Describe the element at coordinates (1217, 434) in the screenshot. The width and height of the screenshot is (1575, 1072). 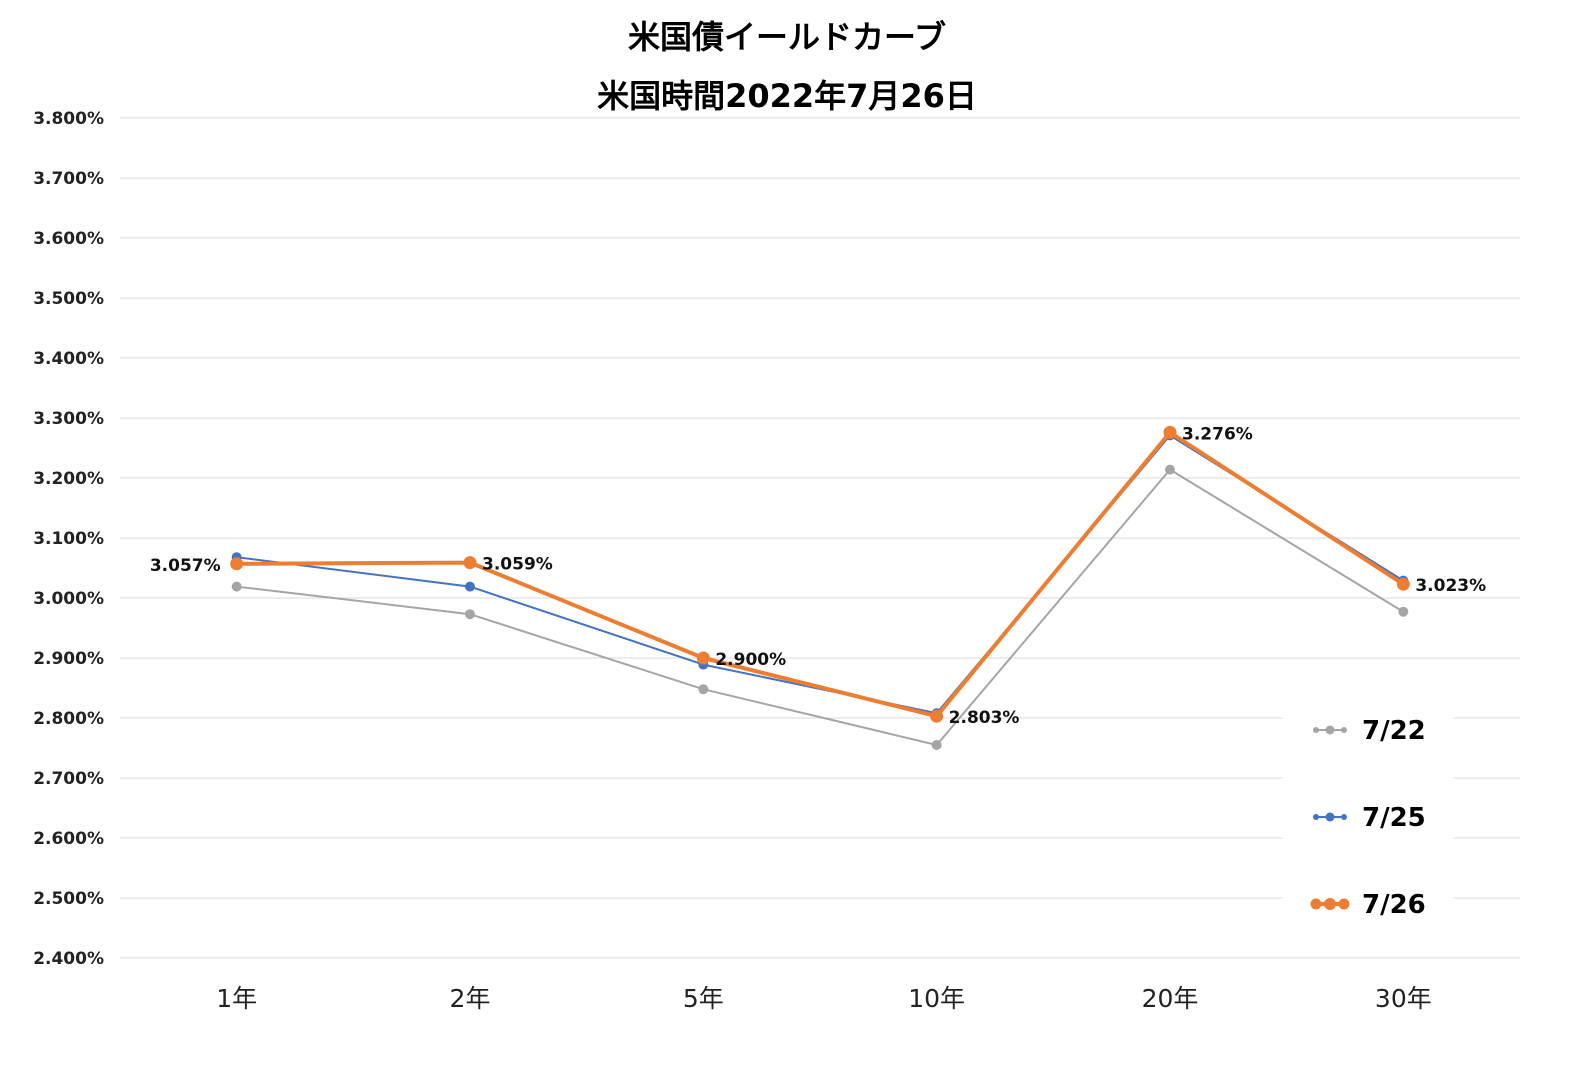
I see `data-label: 3.276%` at that location.